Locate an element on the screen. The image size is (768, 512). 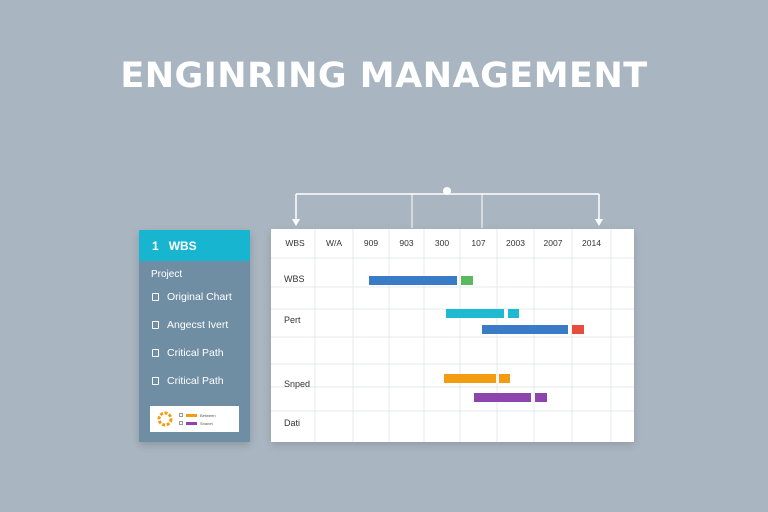
legend-item: Snanet is located at coordinates (197, 423).